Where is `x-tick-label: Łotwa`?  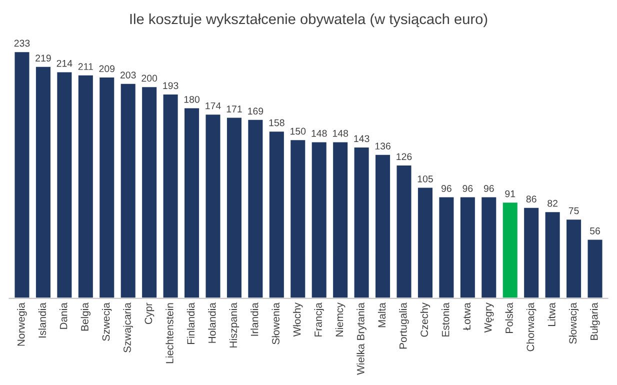 x-tick-label: Łotwa is located at coordinates (466, 316).